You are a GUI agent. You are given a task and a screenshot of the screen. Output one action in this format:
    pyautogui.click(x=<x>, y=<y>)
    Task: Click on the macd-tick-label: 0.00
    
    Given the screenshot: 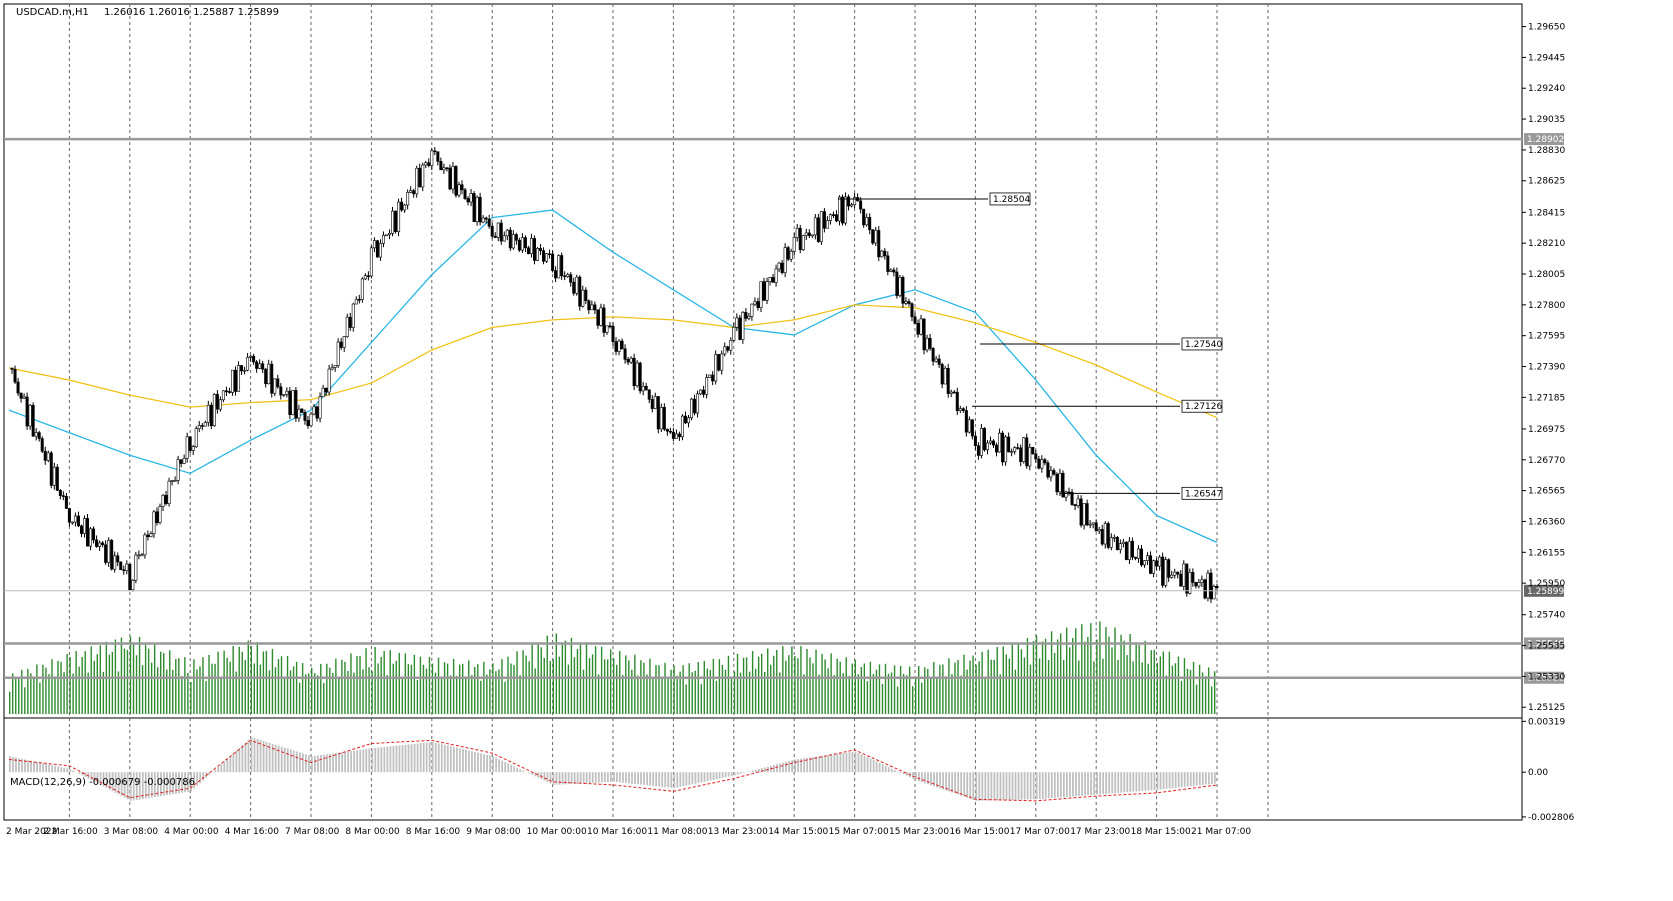 What is the action you would take?
    pyautogui.click(x=1538, y=773)
    